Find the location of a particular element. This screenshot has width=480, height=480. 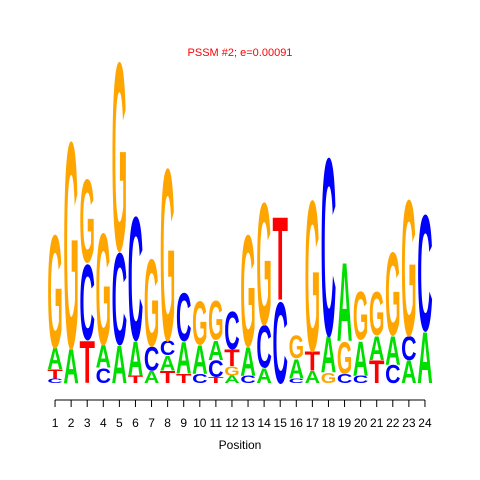

x-tick-label: 9 is located at coordinates (183, 423).